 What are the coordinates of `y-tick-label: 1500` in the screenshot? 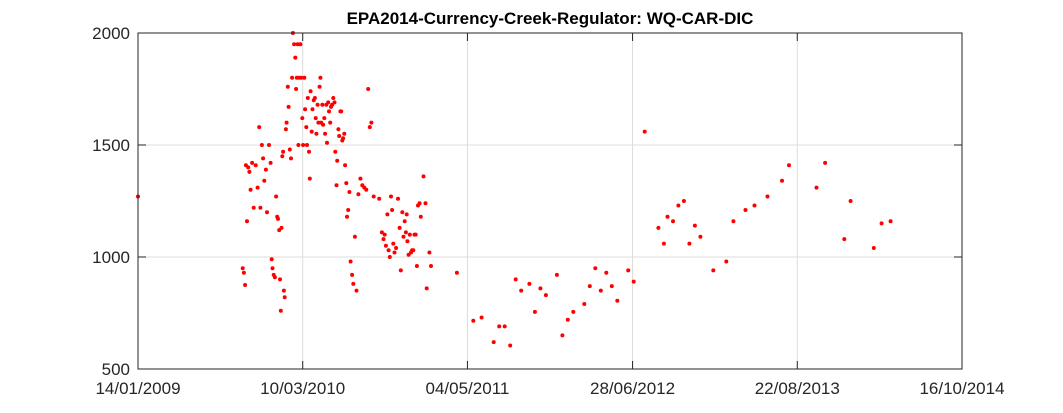 It's located at (111, 145).